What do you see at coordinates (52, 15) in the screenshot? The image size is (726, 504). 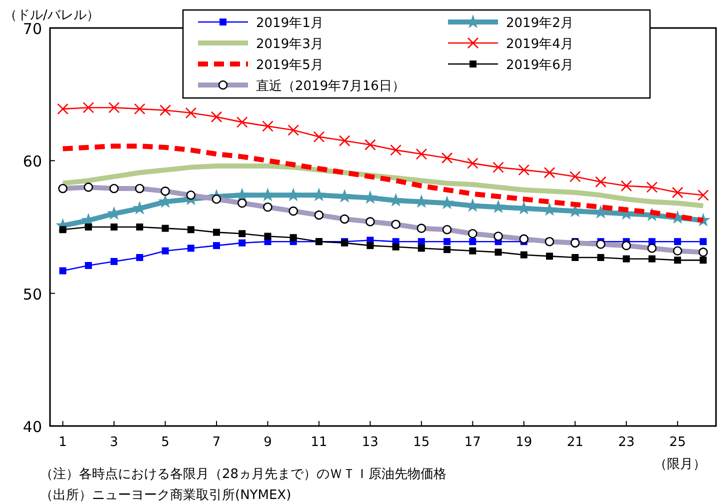 I see `y-axis-title: （ドル/バレル）` at bounding box center [52, 15].